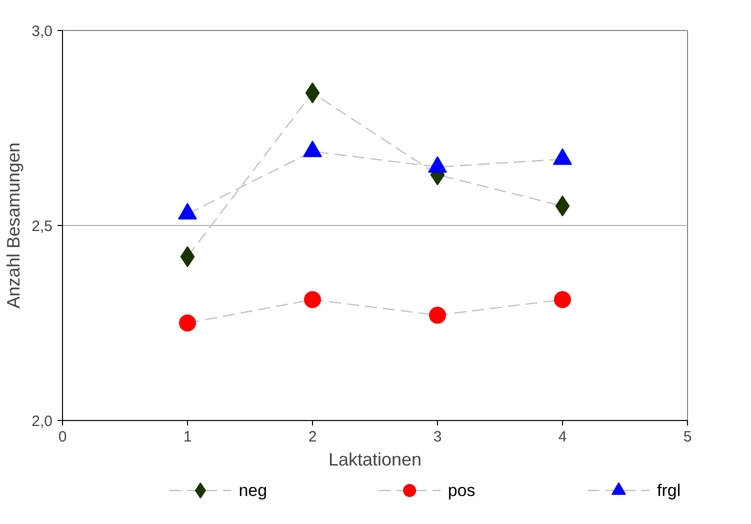  What do you see at coordinates (42, 31) in the screenshot?
I see `y-tick-label: 3,0` at bounding box center [42, 31].